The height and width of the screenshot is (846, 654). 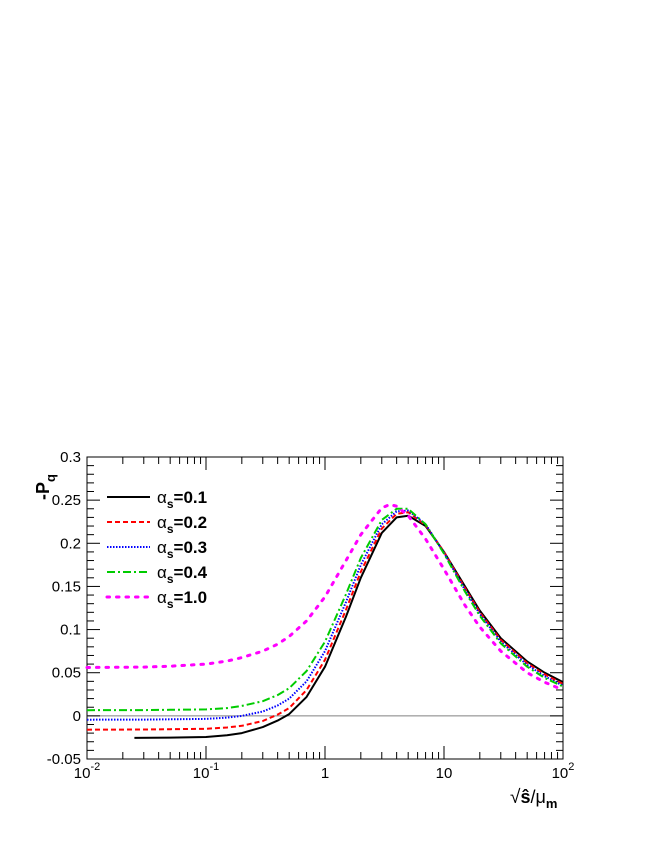 I want to click on y-tick-label: 0.2, so click(x=70, y=543).